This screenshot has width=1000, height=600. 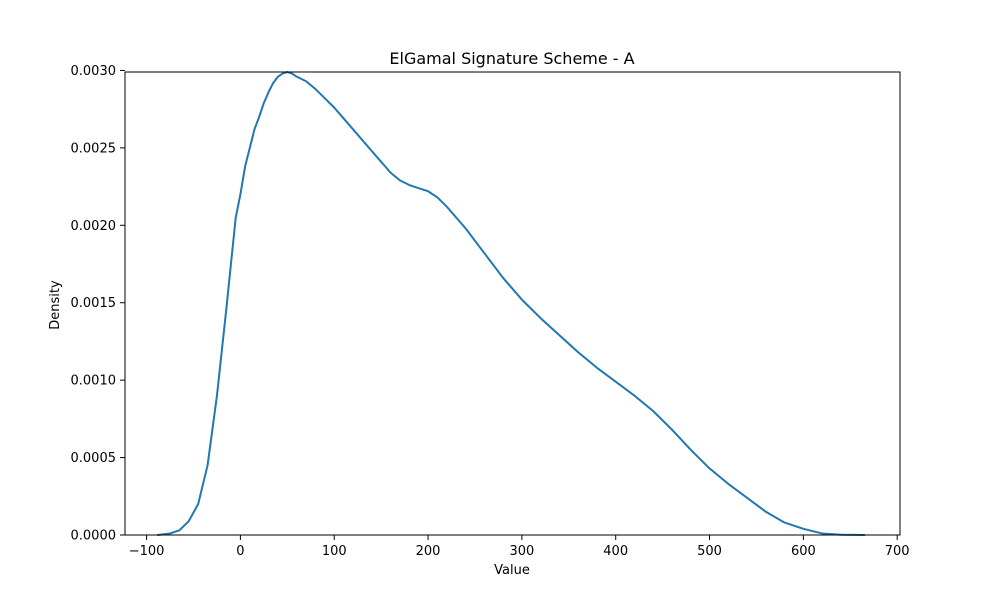 I want to click on x-tick-label: −100, so click(x=147, y=551).